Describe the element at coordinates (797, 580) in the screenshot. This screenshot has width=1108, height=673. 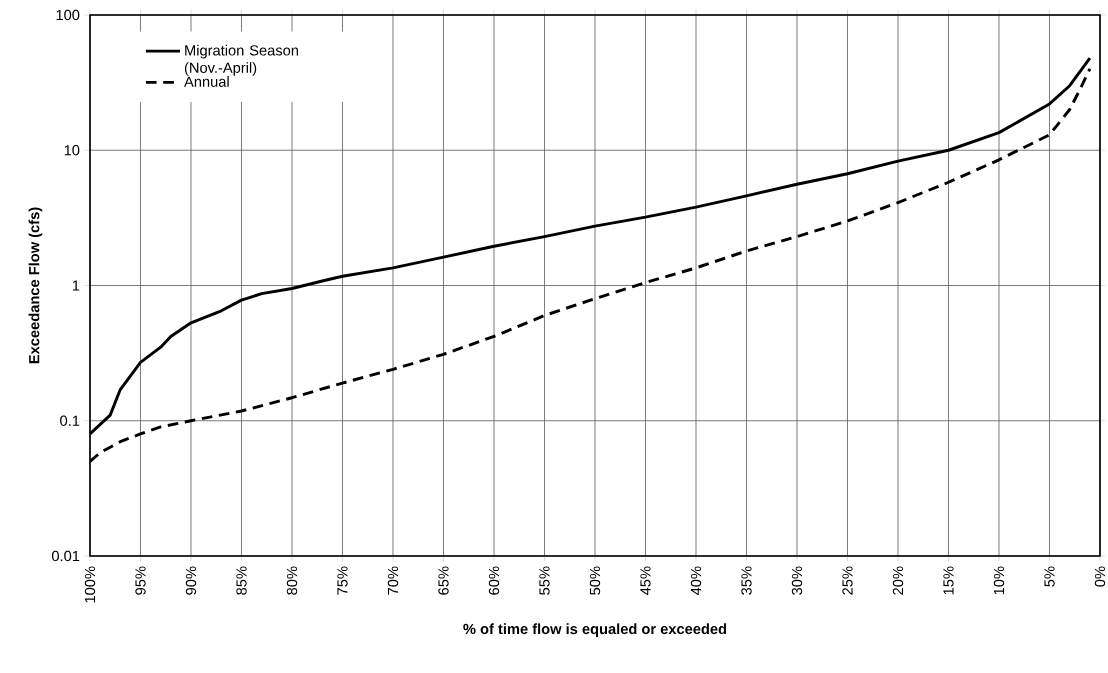
I see `x-tick-label: 30%` at that location.